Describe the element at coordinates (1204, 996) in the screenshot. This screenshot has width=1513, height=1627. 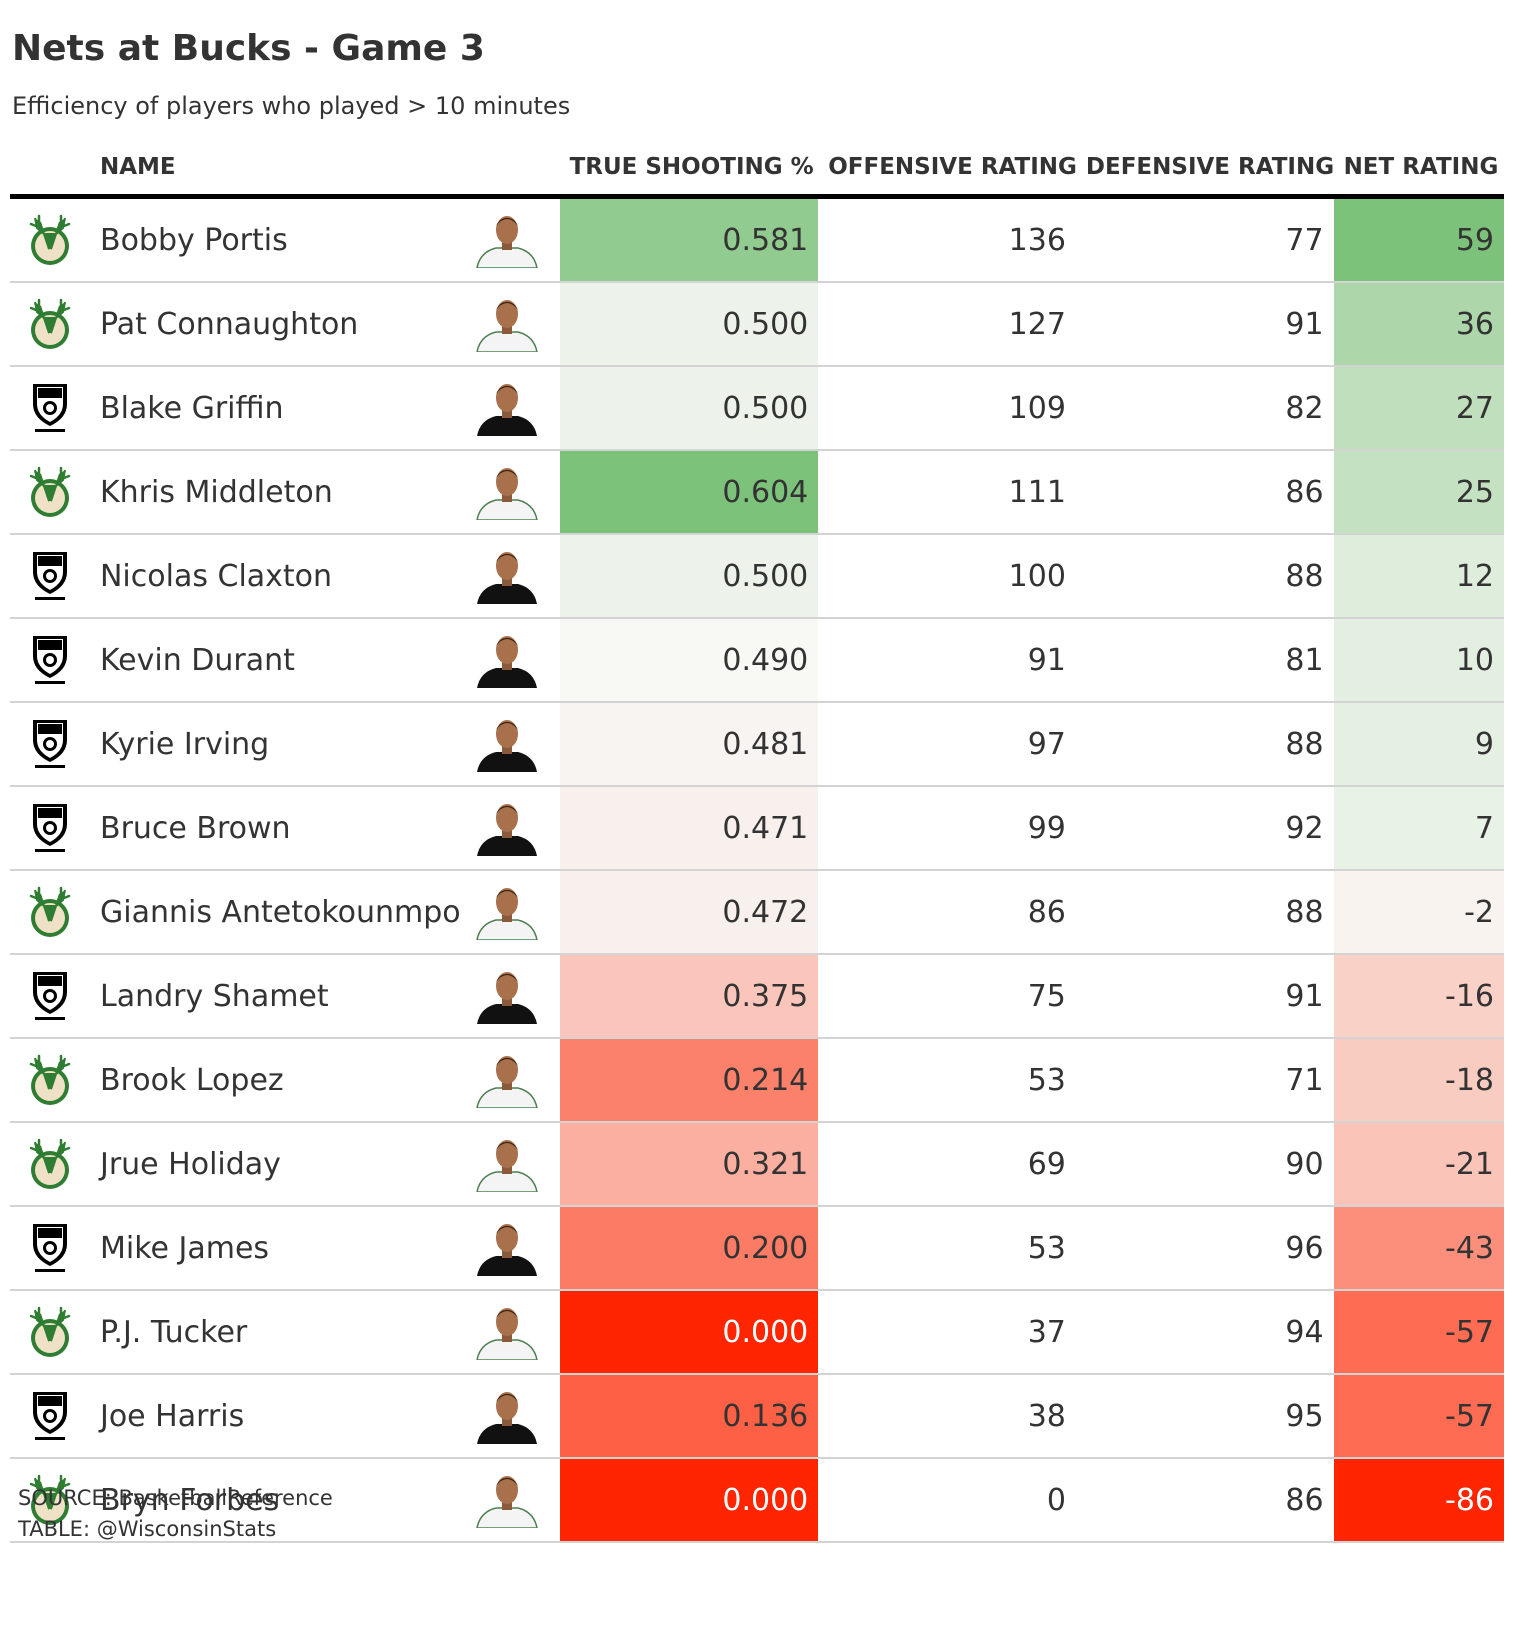
I see `defensive-rating-cell: 91` at that location.